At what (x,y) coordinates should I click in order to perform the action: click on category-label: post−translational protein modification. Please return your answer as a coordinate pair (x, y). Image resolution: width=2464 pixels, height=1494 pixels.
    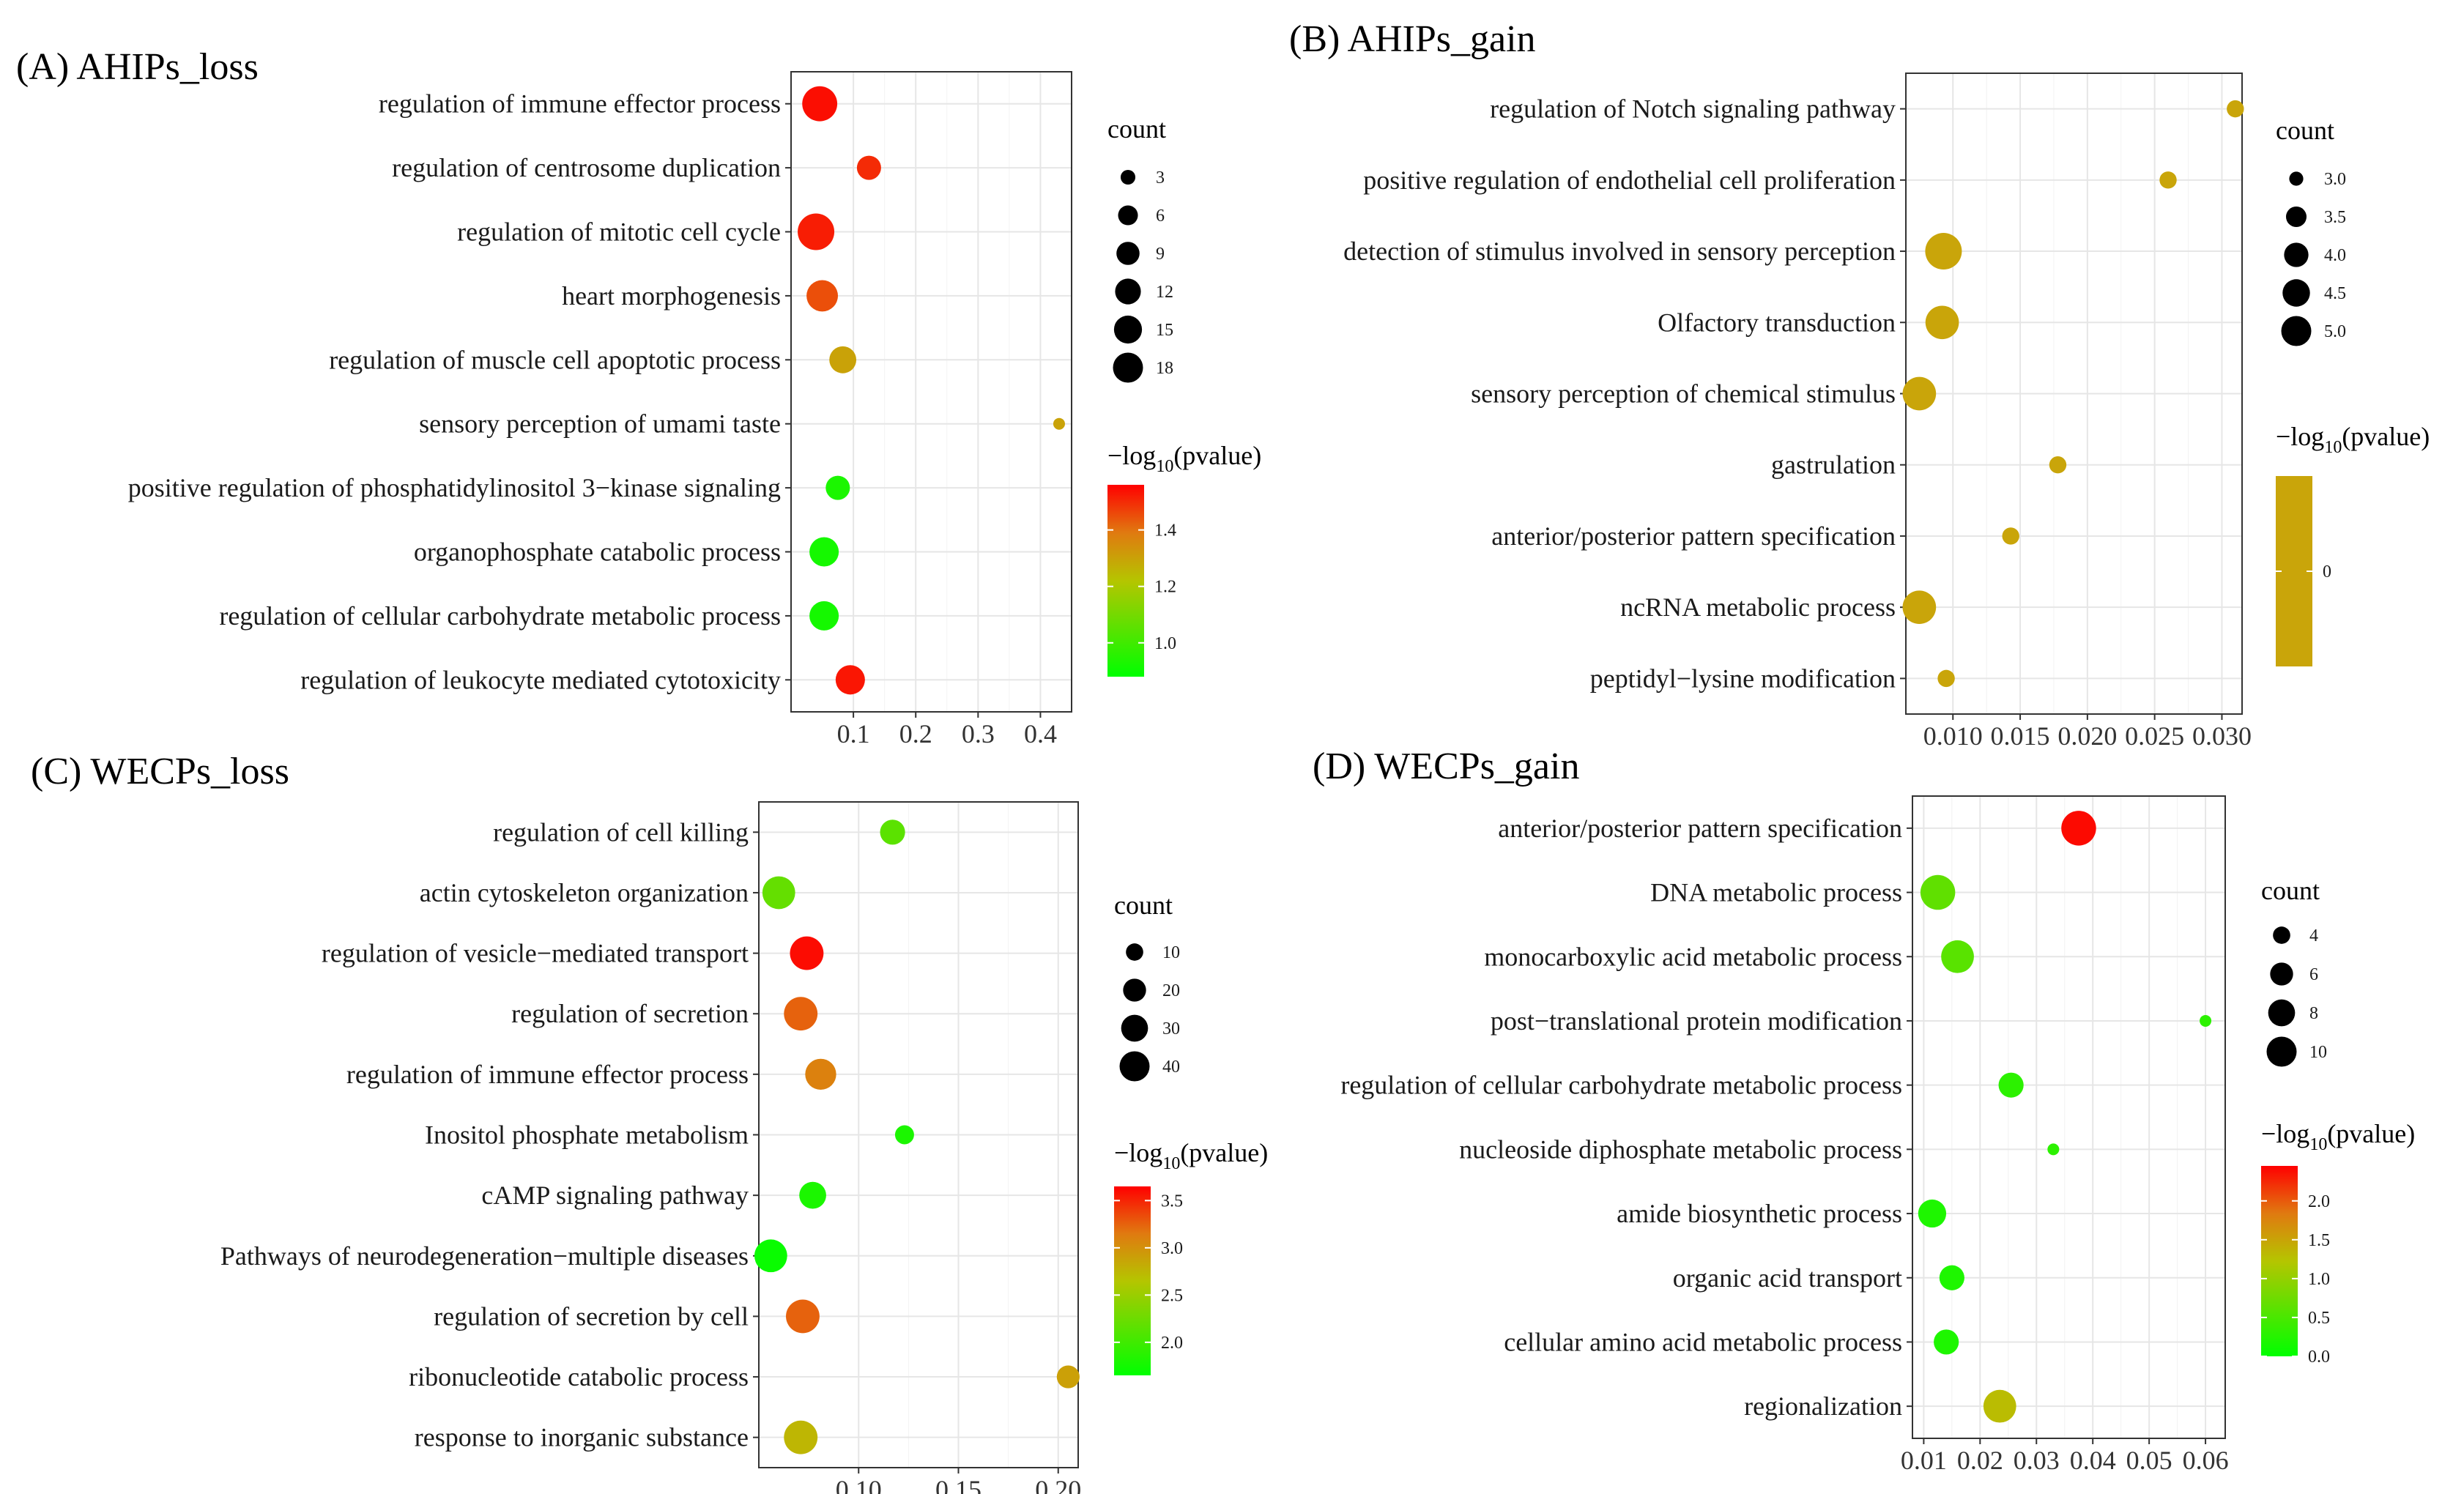
    Looking at the image, I should click on (1696, 1021).